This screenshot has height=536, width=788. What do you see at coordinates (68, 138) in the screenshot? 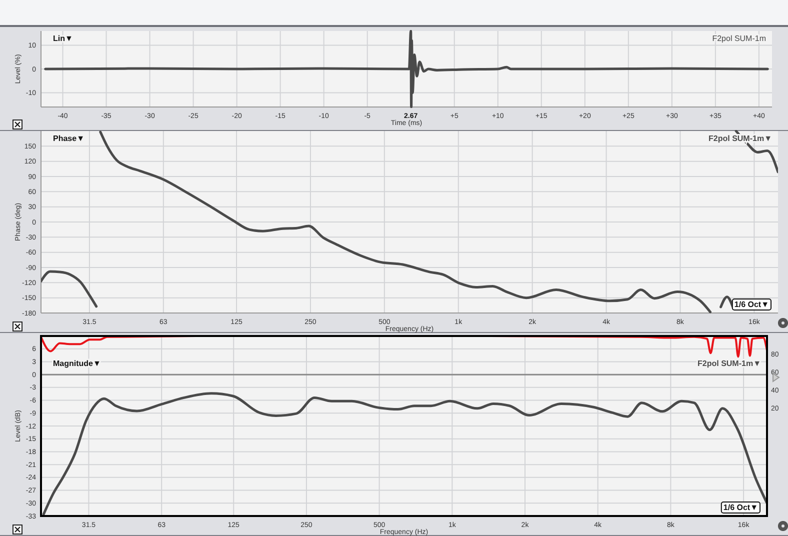
I see `chart-title: Phase▼` at bounding box center [68, 138].